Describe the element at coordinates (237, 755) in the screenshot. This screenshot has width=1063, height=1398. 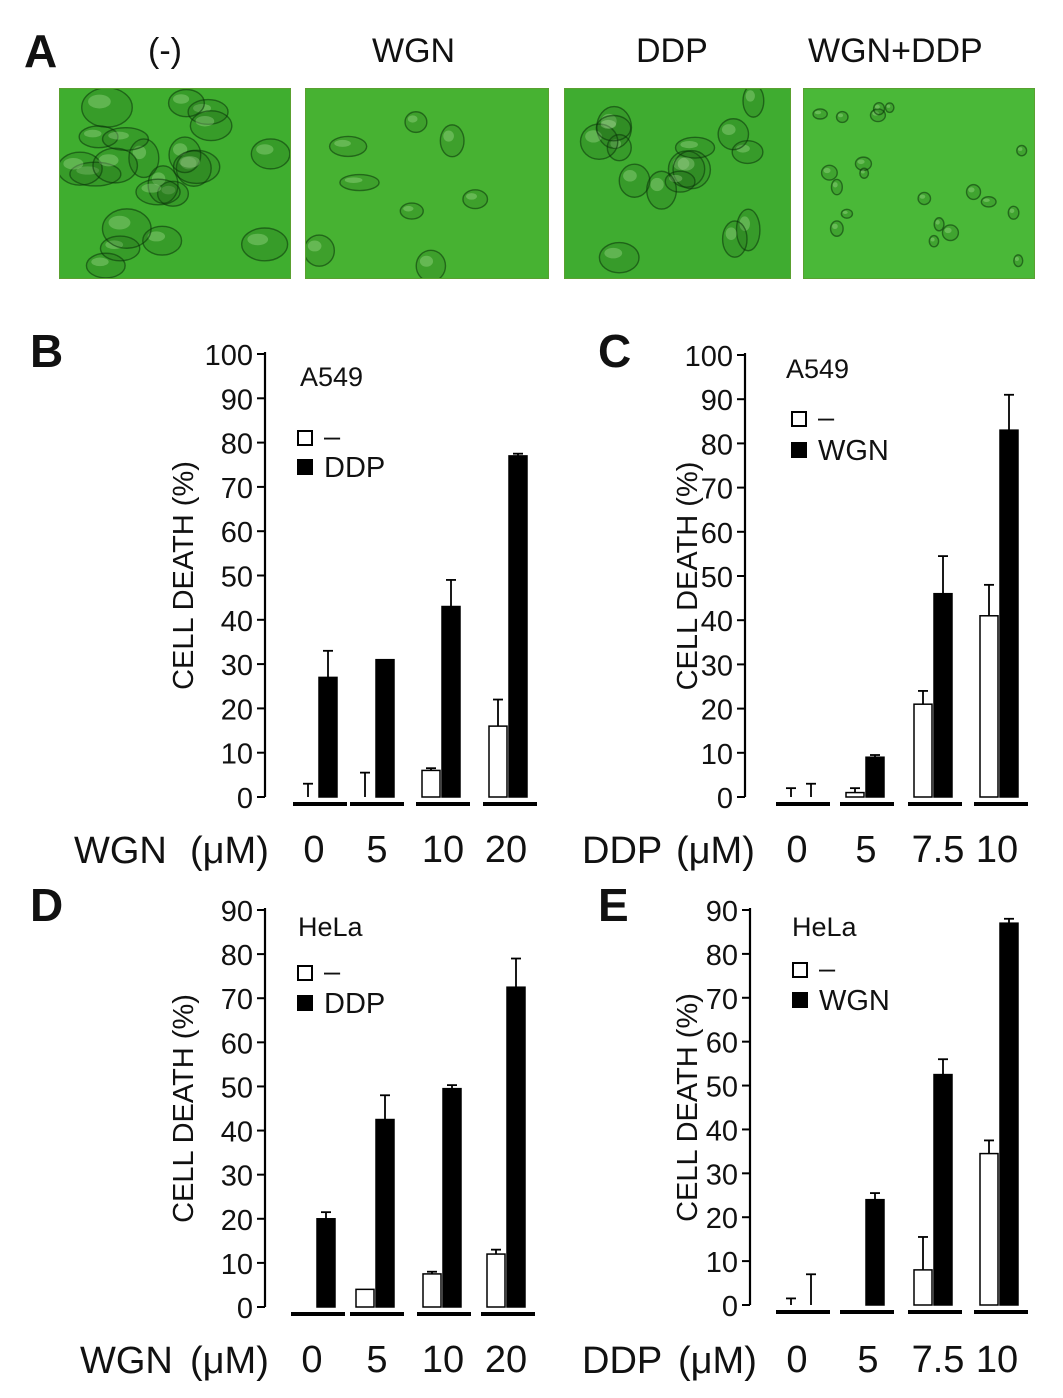
I see `y-tick-label: 10` at that location.